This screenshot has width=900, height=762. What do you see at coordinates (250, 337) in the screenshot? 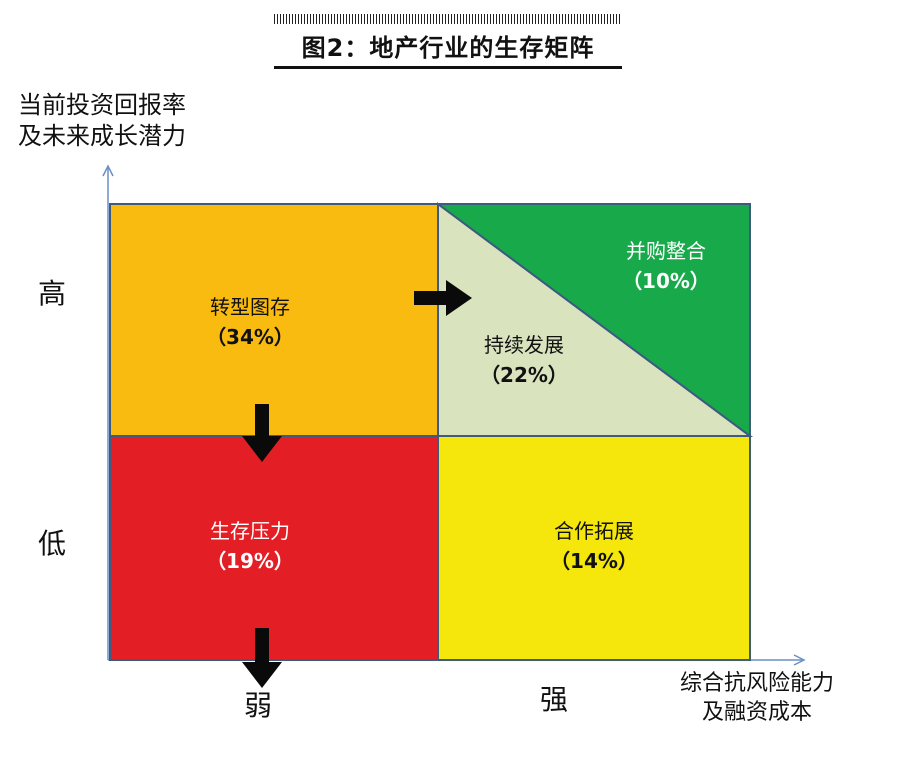
I see `quadrant-transform-pct: （34%）` at bounding box center [250, 337].